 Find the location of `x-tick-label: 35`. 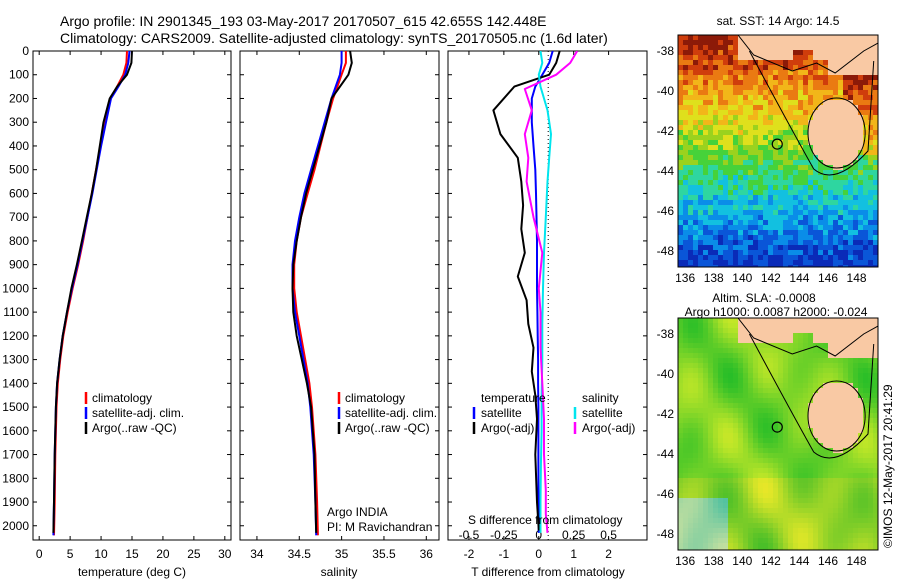

x-tick-label: 35 is located at coordinates (342, 554).